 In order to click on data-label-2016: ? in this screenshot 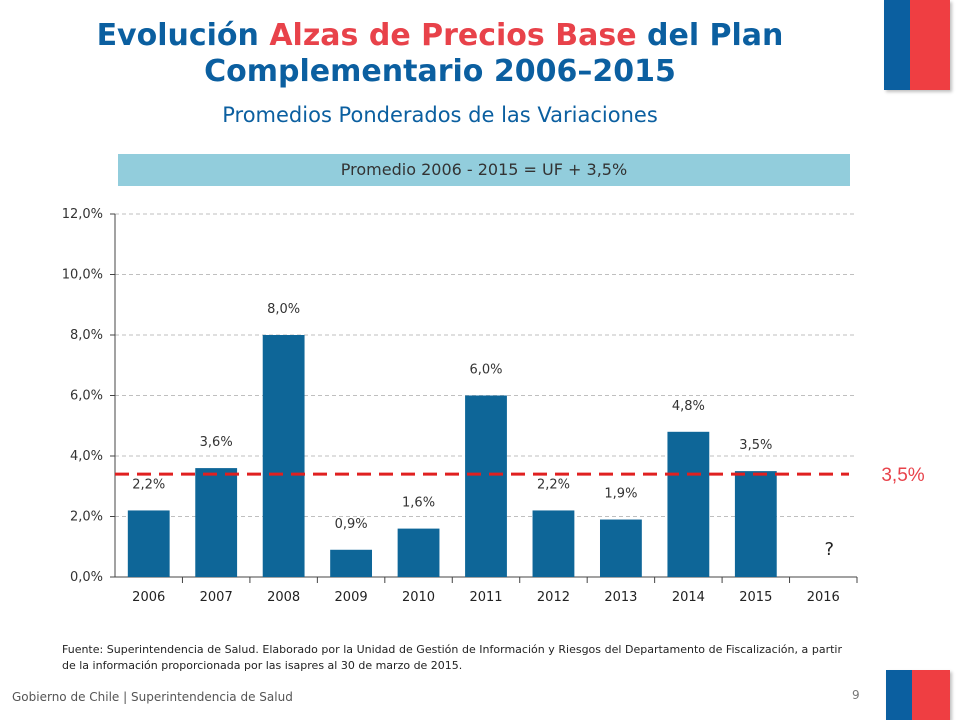, I will do `click(829, 549)`.